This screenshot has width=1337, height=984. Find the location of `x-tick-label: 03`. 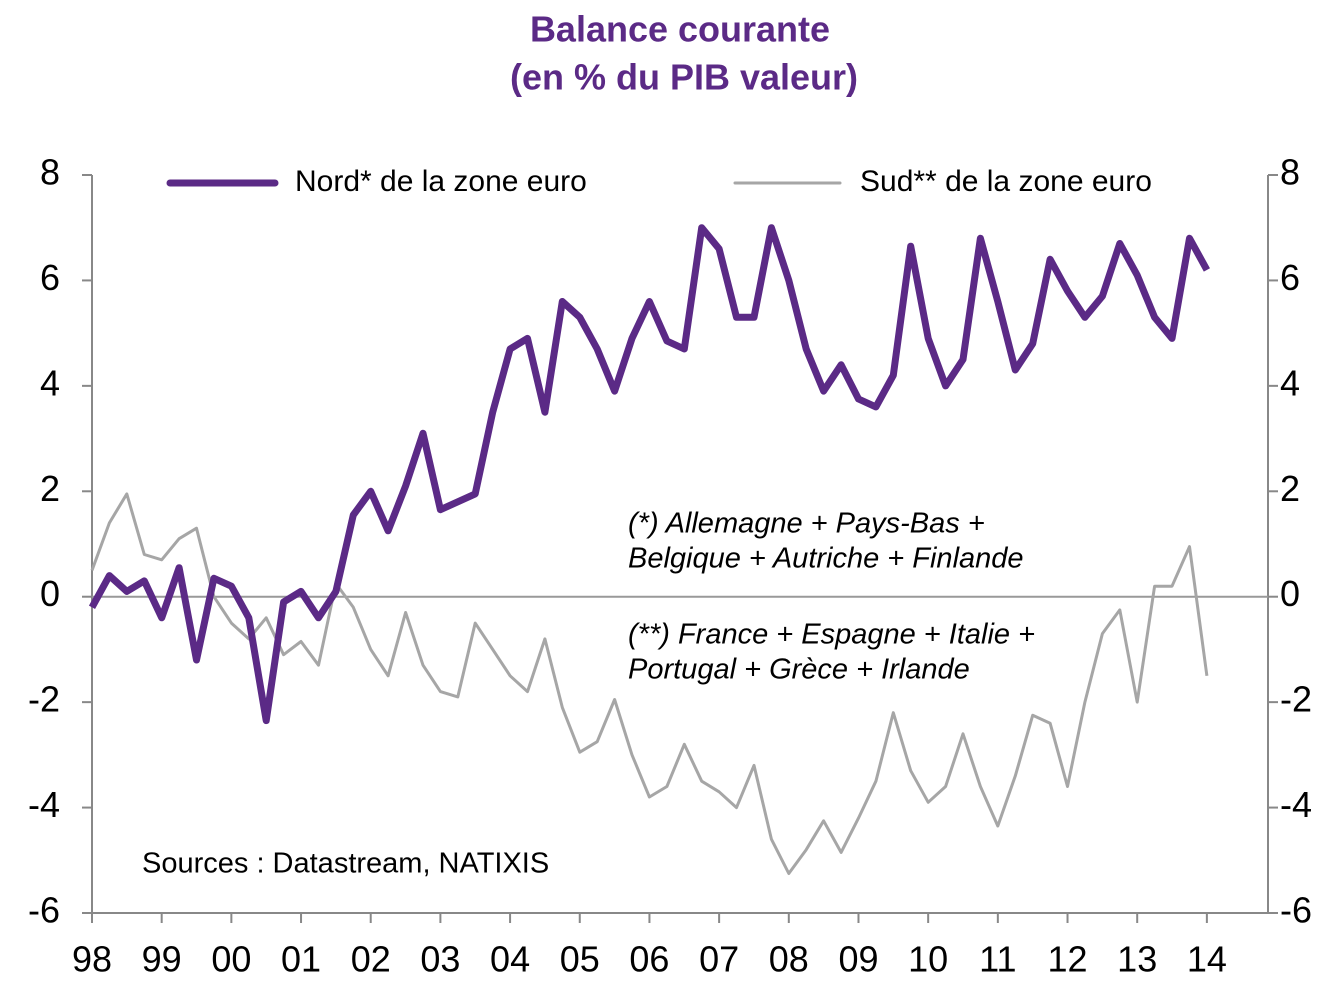

x-tick-label: 03 is located at coordinates (440, 959).